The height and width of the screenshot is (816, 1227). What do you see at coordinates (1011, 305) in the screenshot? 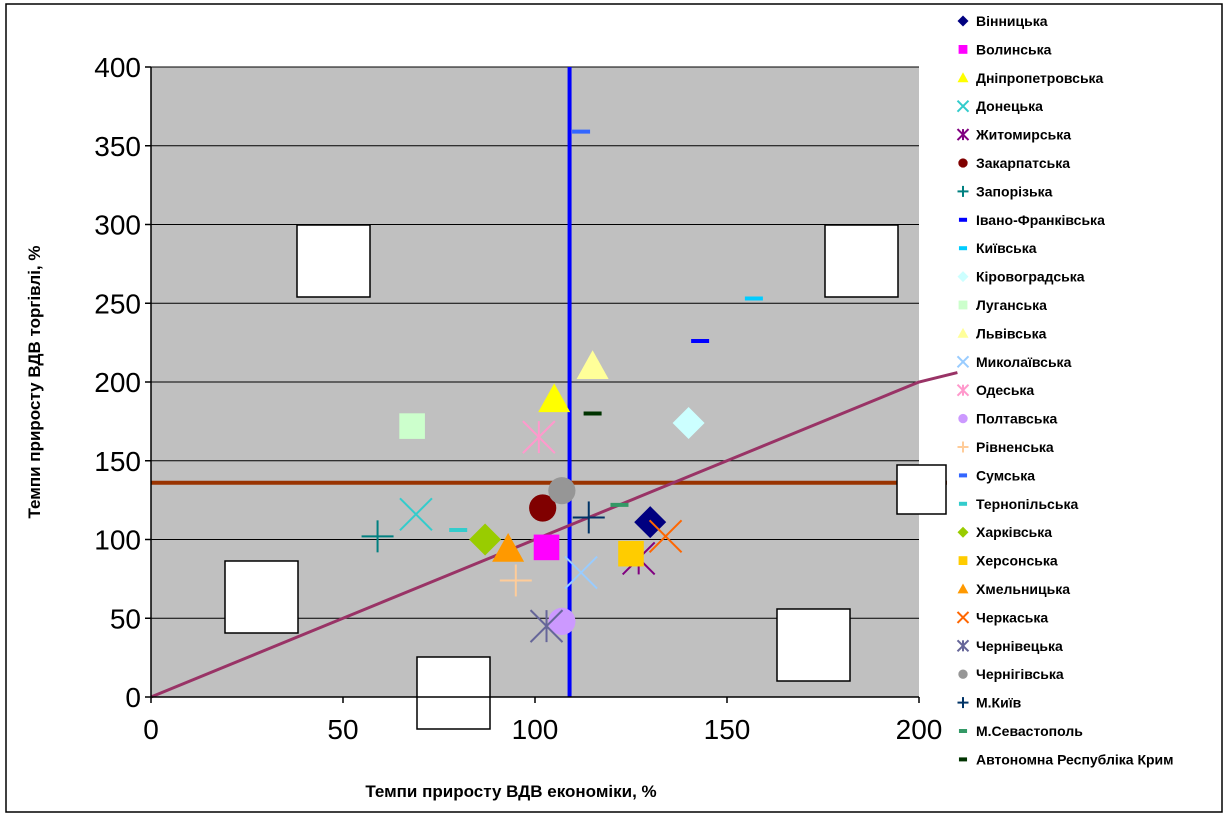
I see `legend-label: Луганська` at bounding box center [1011, 305].